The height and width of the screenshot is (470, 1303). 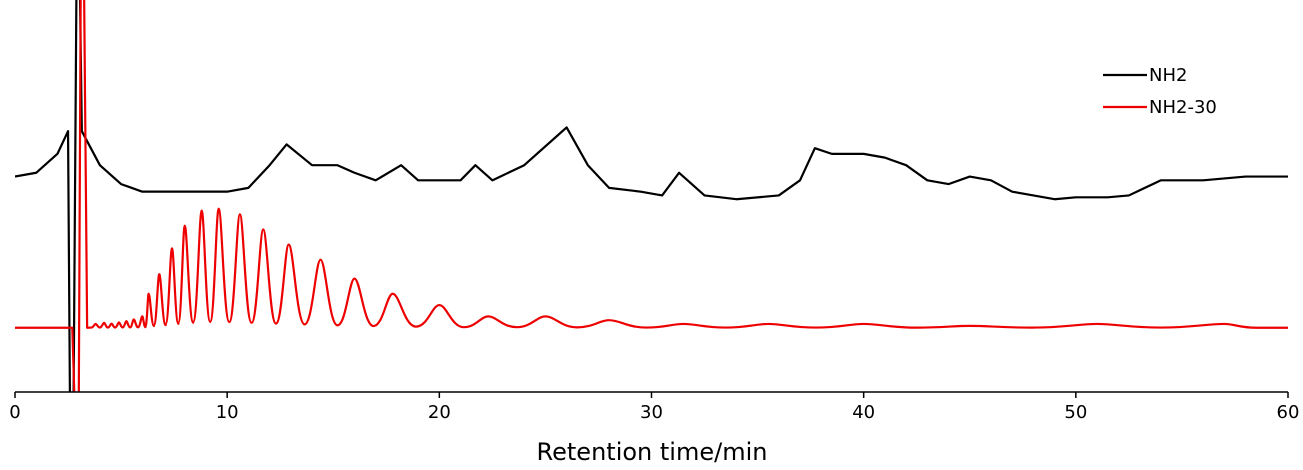 I want to click on x-axis: 0 10 20 30 40 50 60, so click(x=654, y=407).